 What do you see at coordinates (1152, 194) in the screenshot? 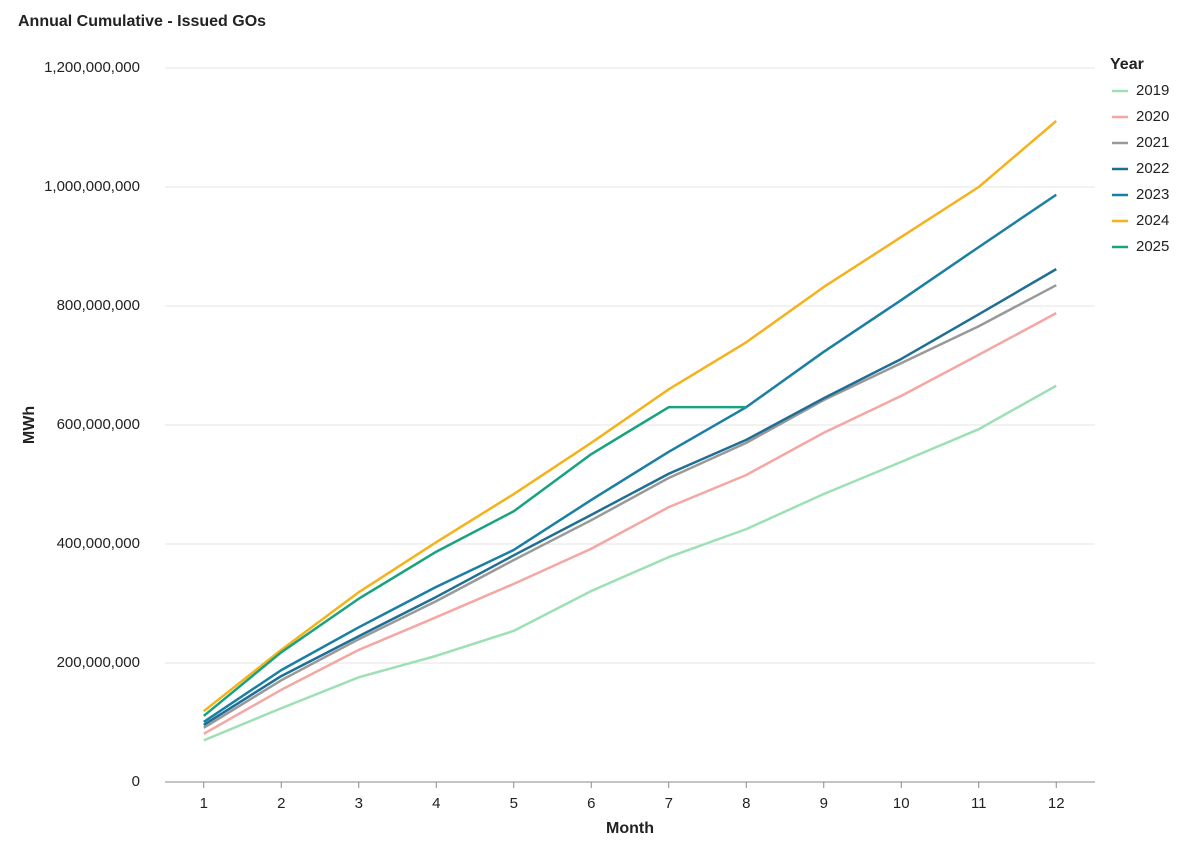
I see `legend-label: 2023` at bounding box center [1152, 194].